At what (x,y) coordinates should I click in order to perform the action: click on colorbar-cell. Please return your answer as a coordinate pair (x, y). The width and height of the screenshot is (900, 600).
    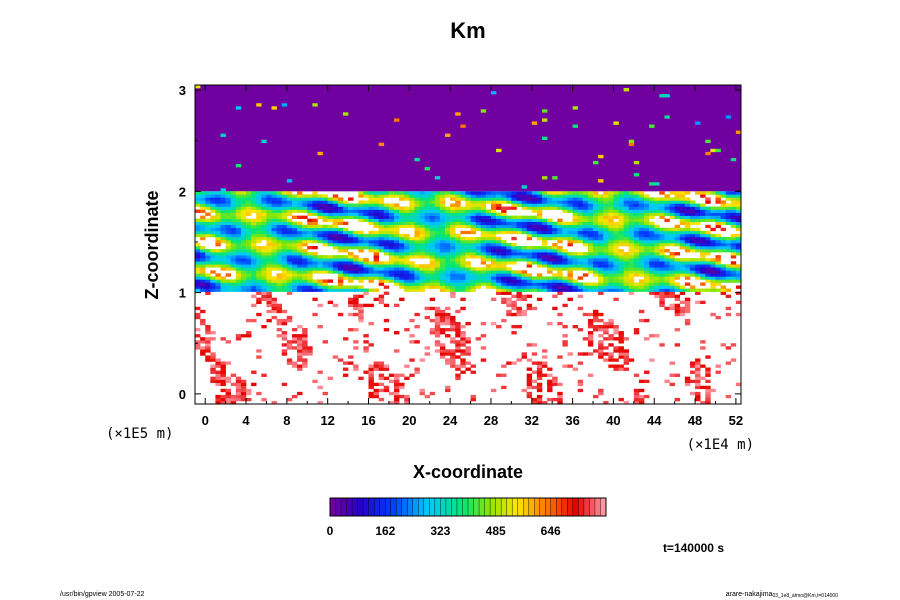
    Looking at the image, I should click on (354, 507).